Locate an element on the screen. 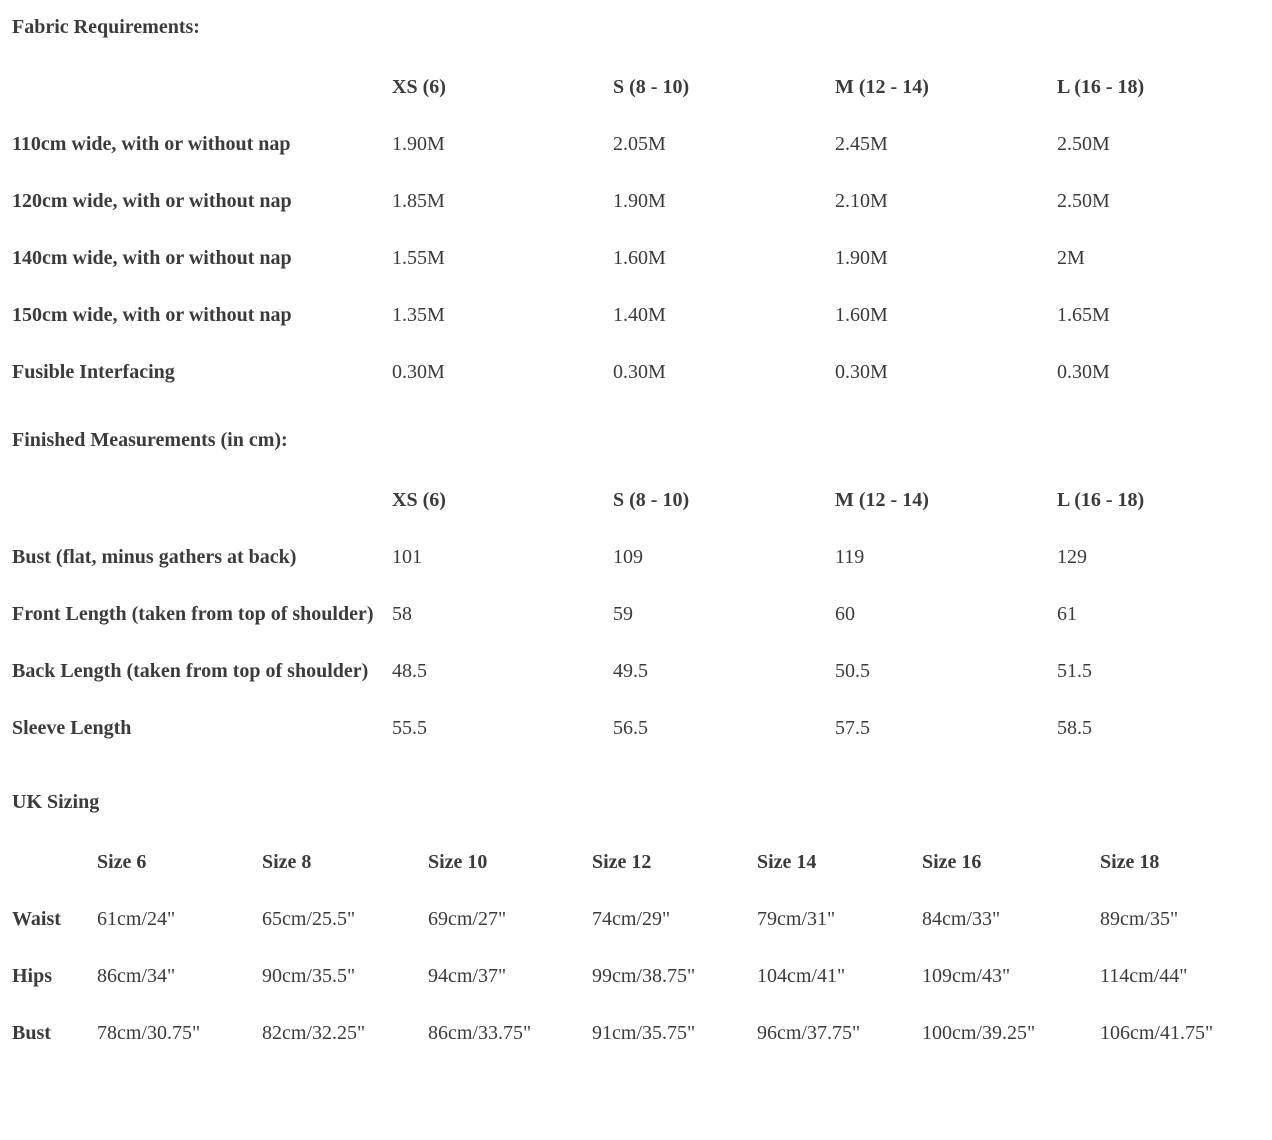 The height and width of the screenshot is (1140, 1272). row-label: 140cm wide, with or without nap is located at coordinates (152, 258).